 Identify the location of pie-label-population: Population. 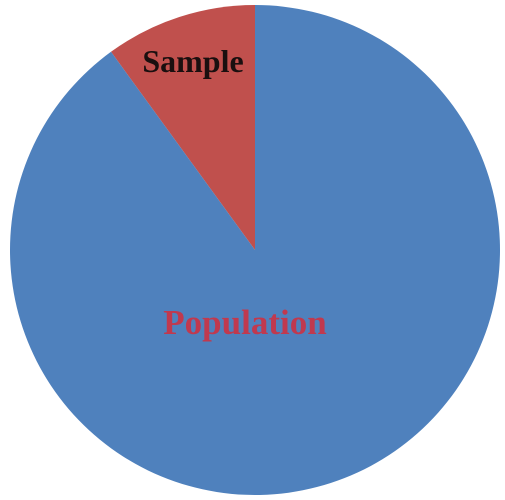
(244, 322).